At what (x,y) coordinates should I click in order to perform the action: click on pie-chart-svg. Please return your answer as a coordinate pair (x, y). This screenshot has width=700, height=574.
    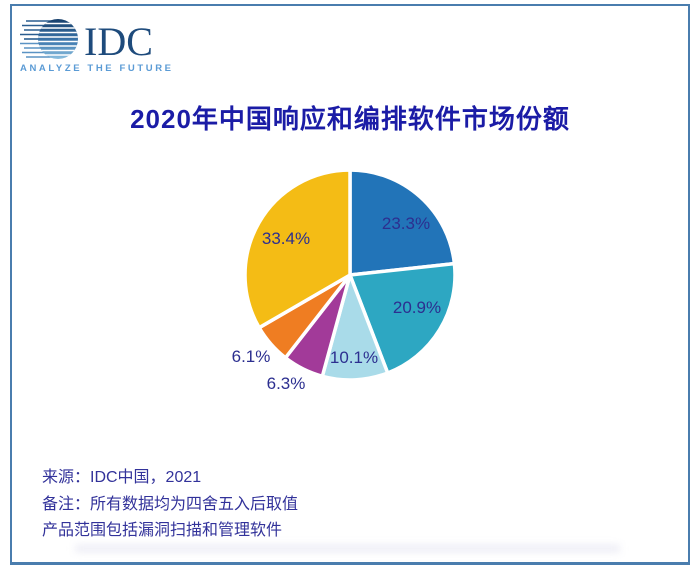
    Looking at the image, I should click on (350, 275).